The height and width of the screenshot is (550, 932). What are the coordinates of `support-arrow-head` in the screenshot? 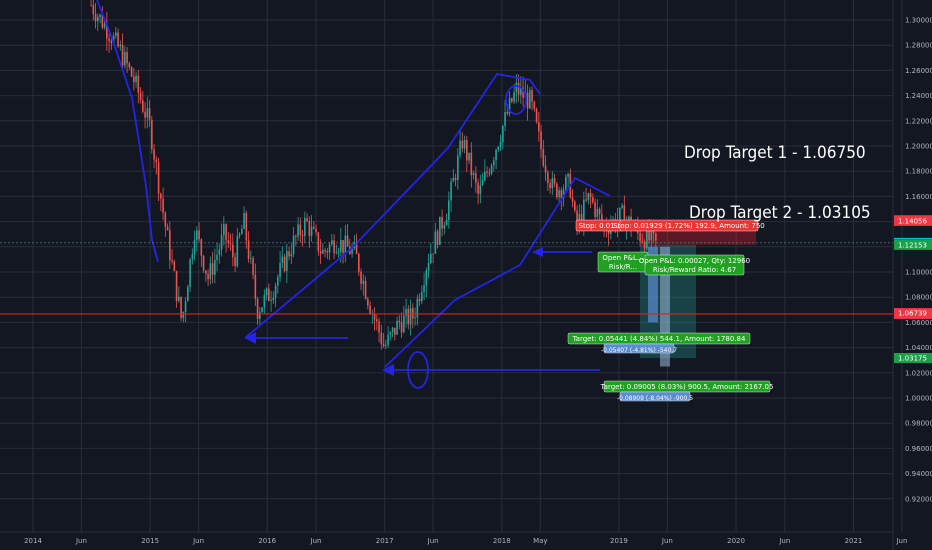 It's located at (250, 338).